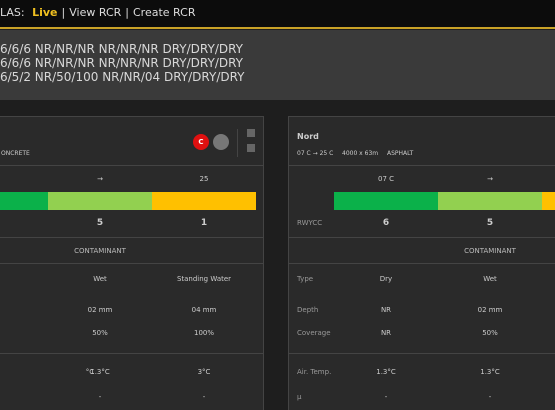 The image size is (555, 410). Describe the element at coordinates (305, 279) in the screenshot. I see `row-label: Type` at that location.